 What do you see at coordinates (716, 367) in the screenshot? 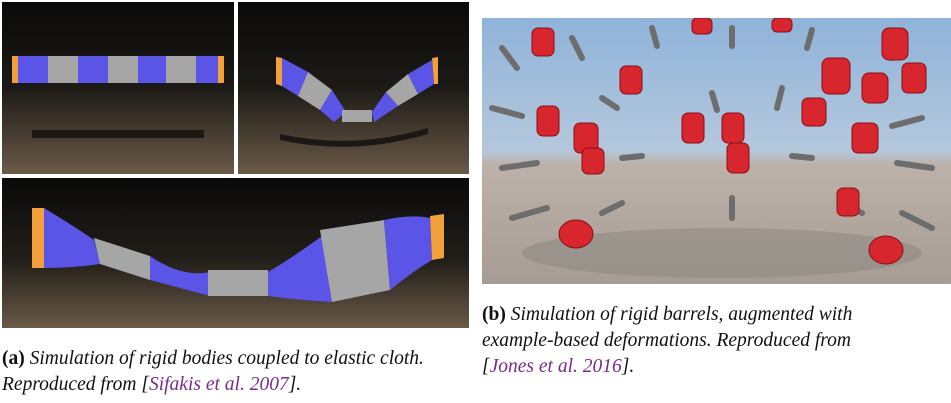
I see `caption-b-line3: [Jones et al. 2016].` at bounding box center [716, 367].